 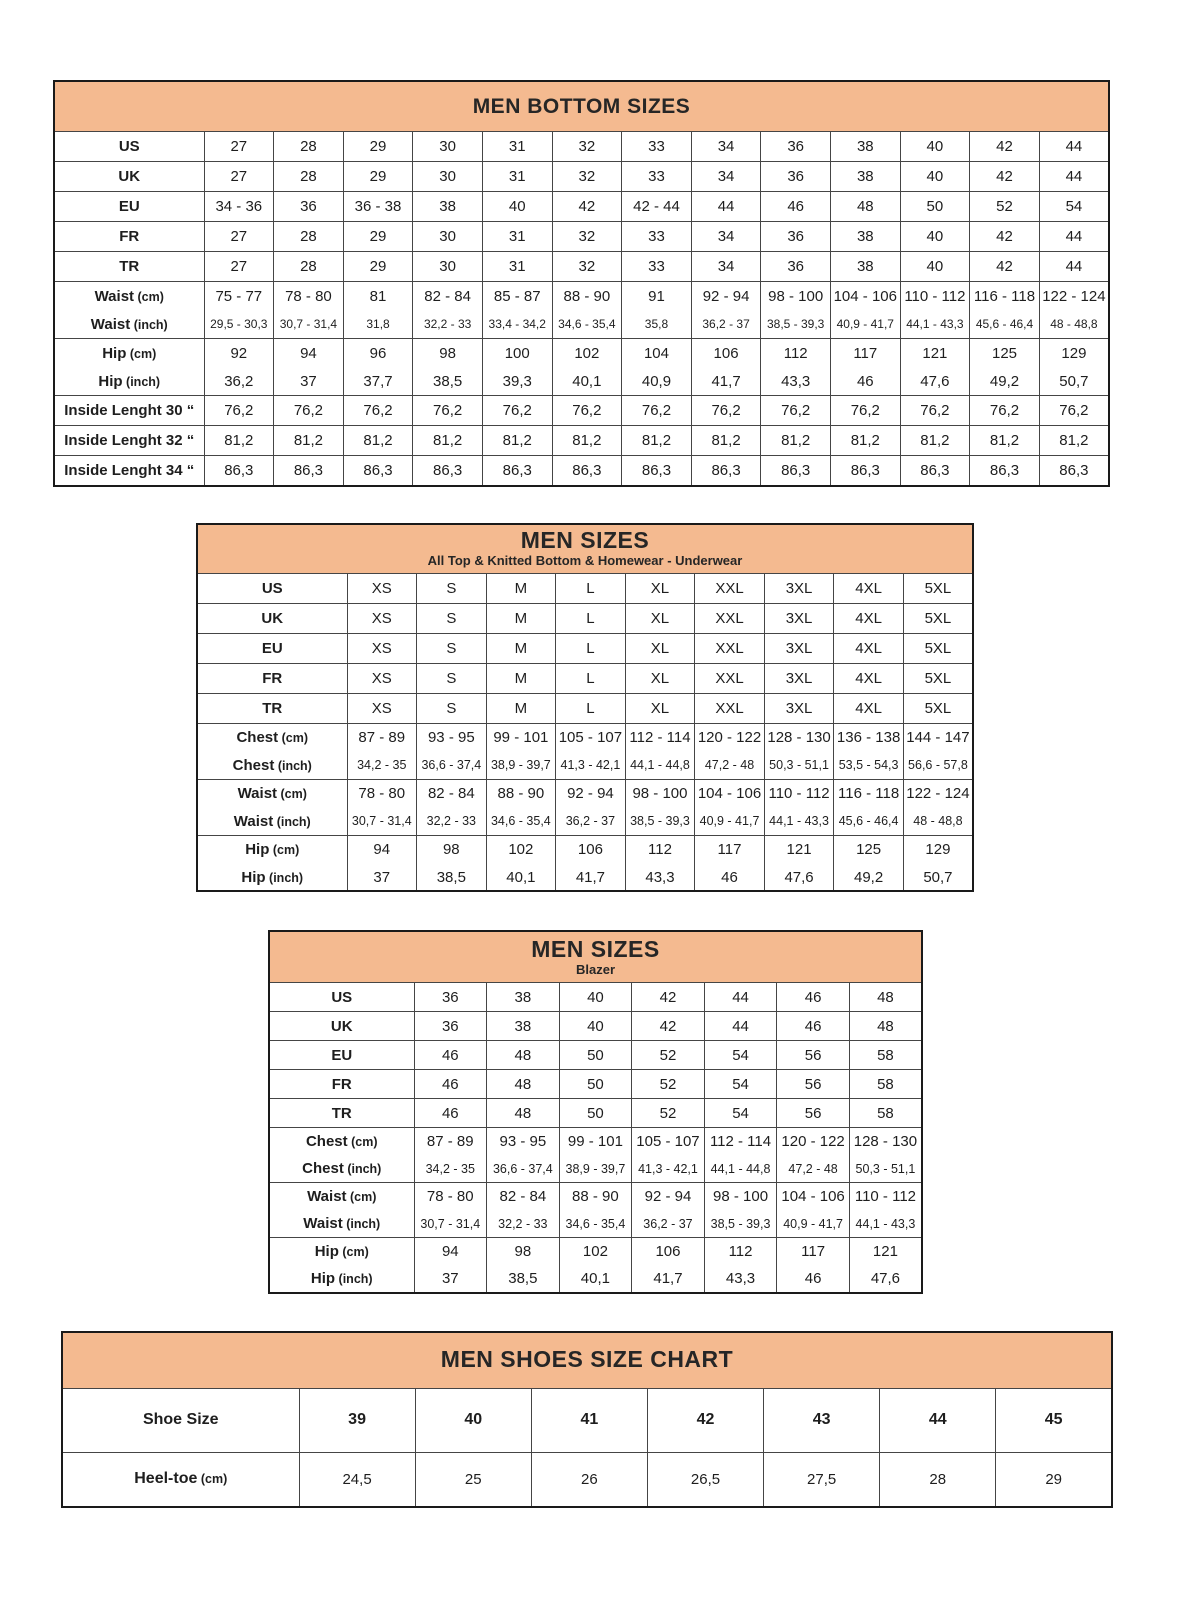 What do you see at coordinates (585, 588) in the screenshot?
I see `table-row-us: US XS S M L XL XXL 3XL 4XL 5XL` at bounding box center [585, 588].